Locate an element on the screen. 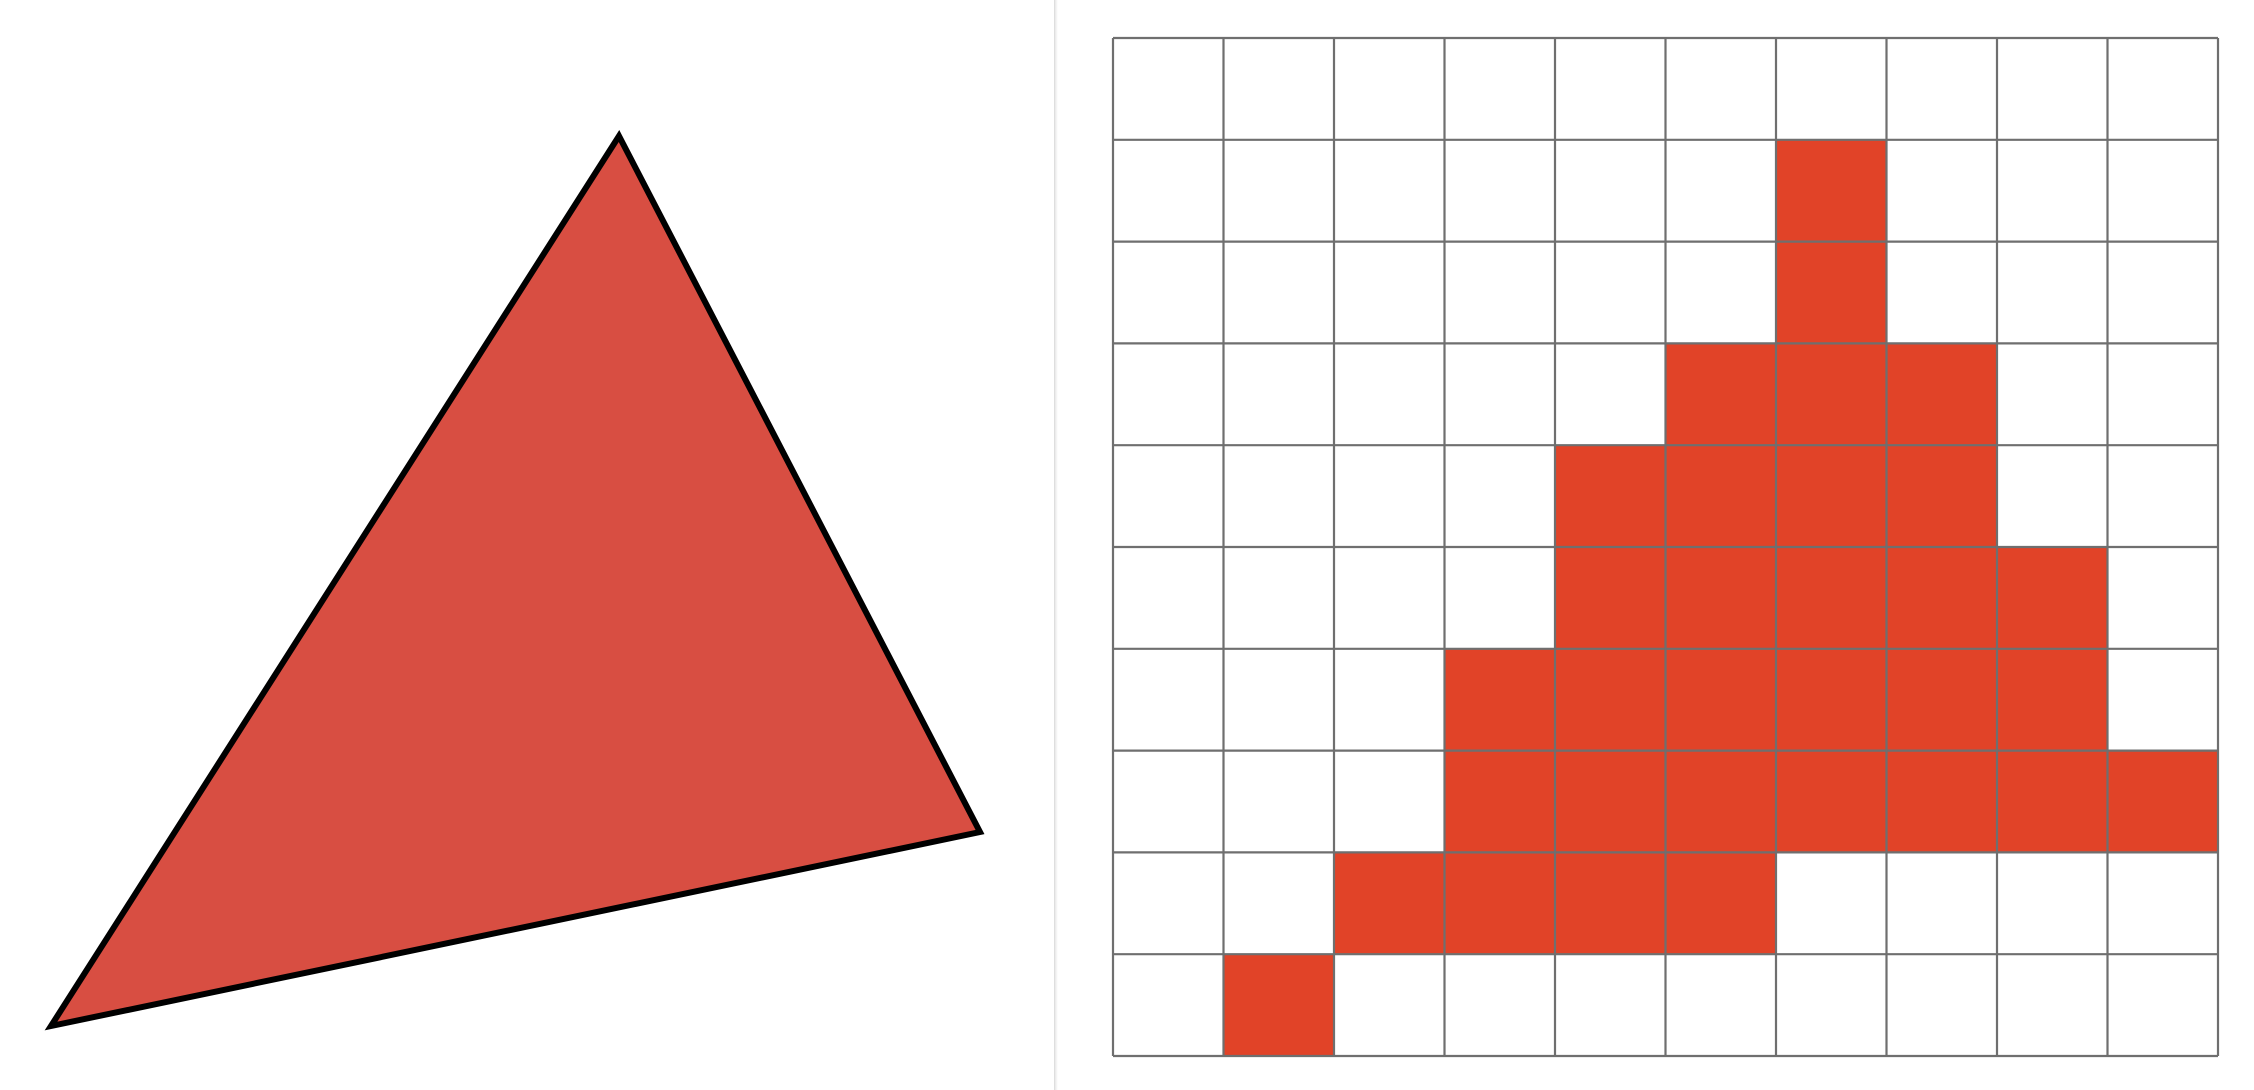 The height and width of the screenshot is (1090, 2254). filled-cell-r2-c6 is located at coordinates (1831, 292).